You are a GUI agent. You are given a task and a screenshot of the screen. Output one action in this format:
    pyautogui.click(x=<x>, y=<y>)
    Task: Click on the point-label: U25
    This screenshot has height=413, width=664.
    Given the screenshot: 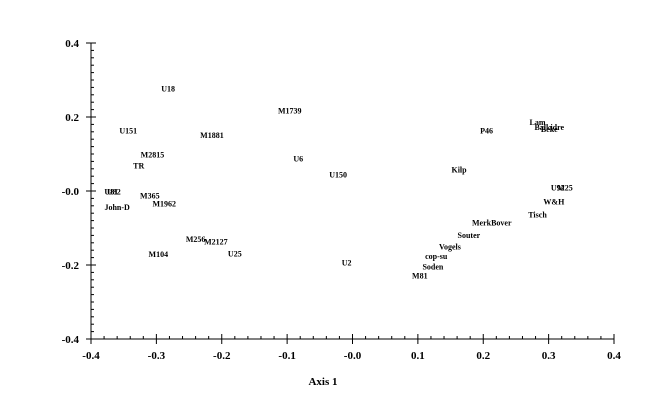 What is the action you would take?
    pyautogui.click(x=235, y=254)
    